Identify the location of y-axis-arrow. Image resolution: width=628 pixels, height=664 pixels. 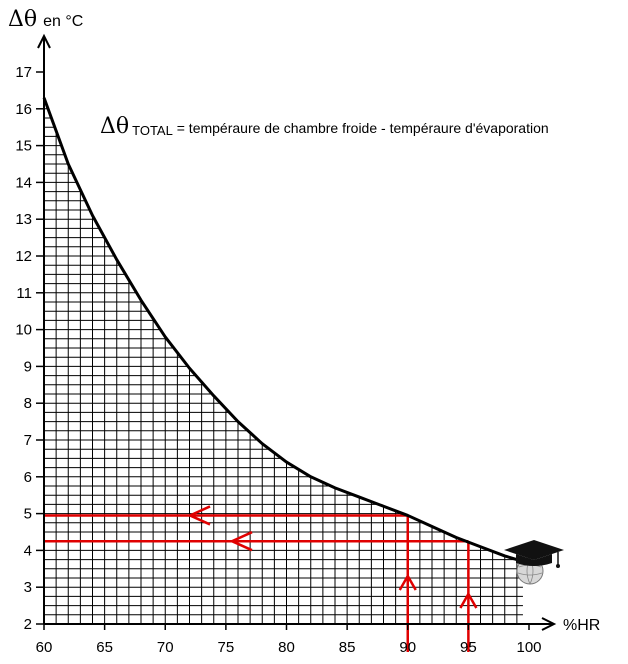
(44, 41).